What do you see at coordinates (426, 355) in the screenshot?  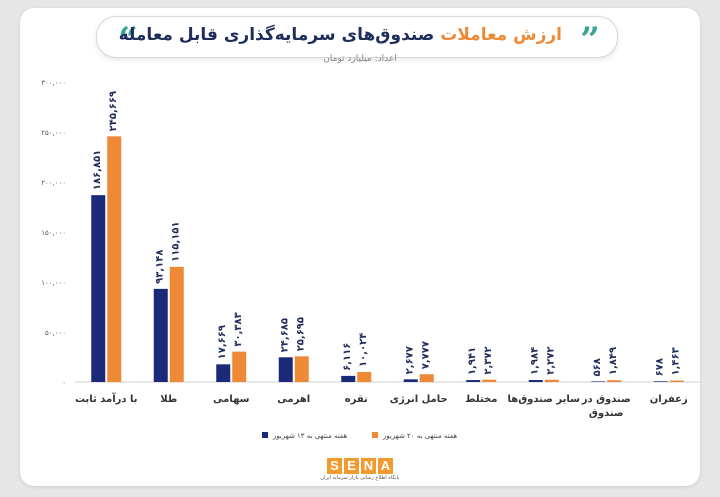 I see `data-label: ۷,۷۷۷` at bounding box center [426, 355].